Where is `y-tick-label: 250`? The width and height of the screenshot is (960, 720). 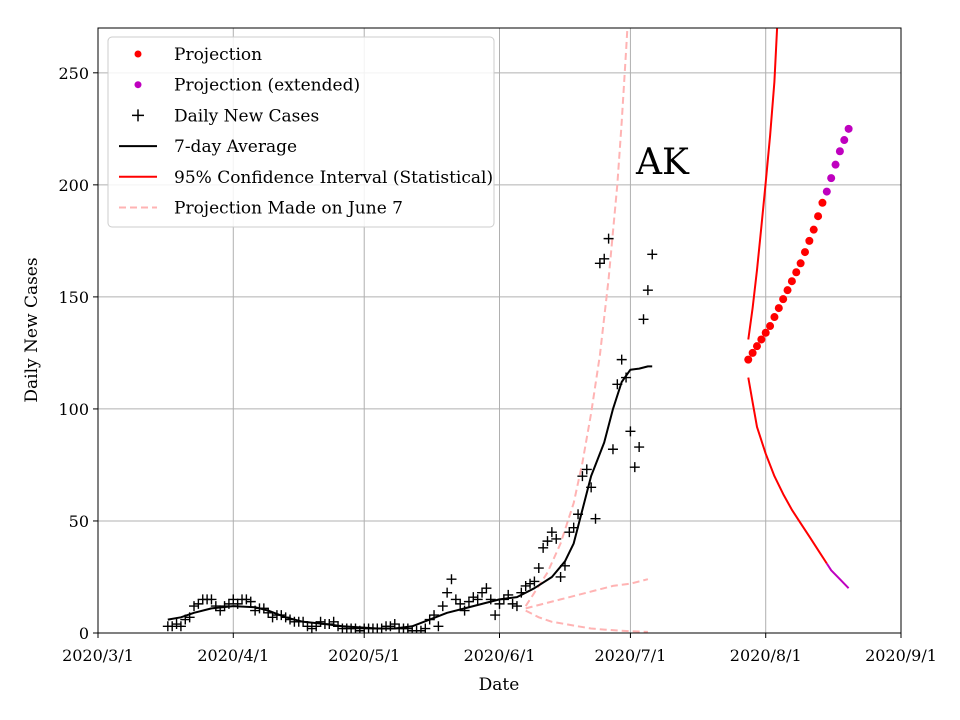
y-tick-label: 250 is located at coordinates (73, 73).